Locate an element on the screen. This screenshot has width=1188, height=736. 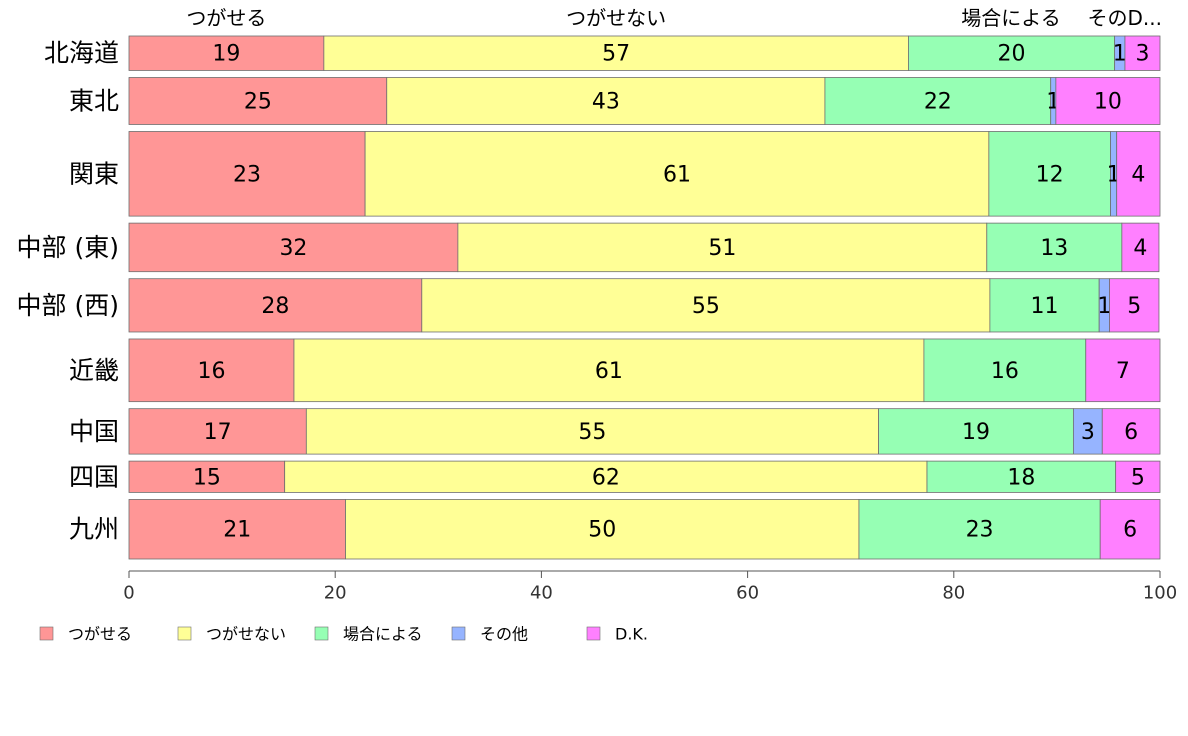
data-label-2-2: 12 is located at coordinates (1050, 174).